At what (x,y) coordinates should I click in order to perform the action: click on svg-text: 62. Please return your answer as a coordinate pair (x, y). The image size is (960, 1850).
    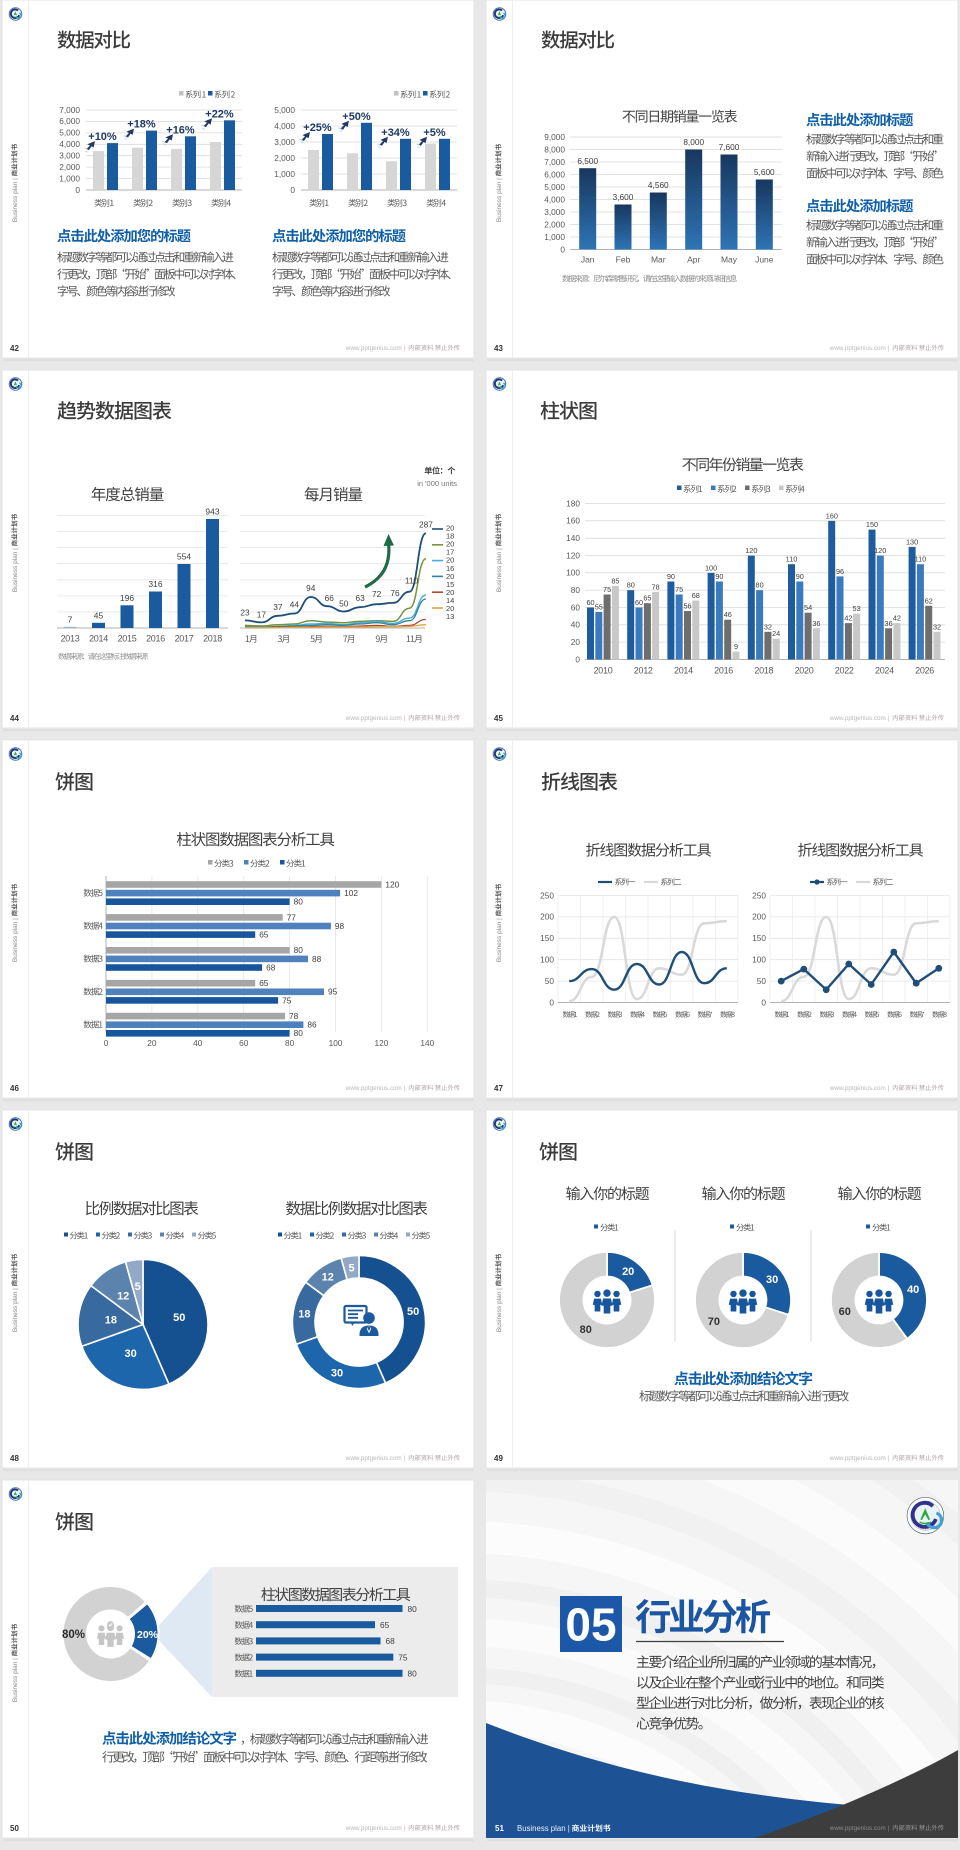
    Looking at the image, I should click on (929, 600).